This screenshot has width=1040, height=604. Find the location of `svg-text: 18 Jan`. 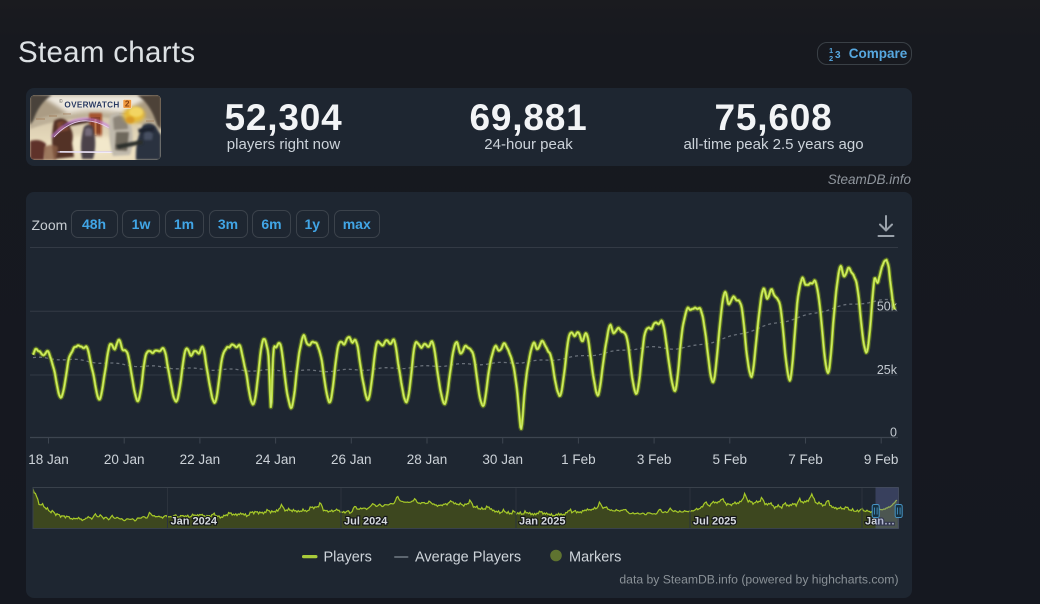

svg-text: 18 Jan is located at coordinates (48, 459).